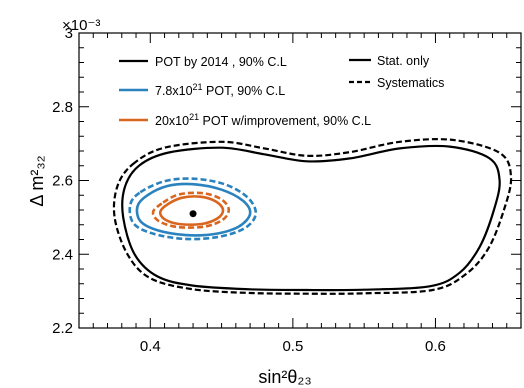  What do you see at coordinates (62, 254) in the screenshot?
I see `y-tick-label: 2.4` at bounding box center [62, 254].